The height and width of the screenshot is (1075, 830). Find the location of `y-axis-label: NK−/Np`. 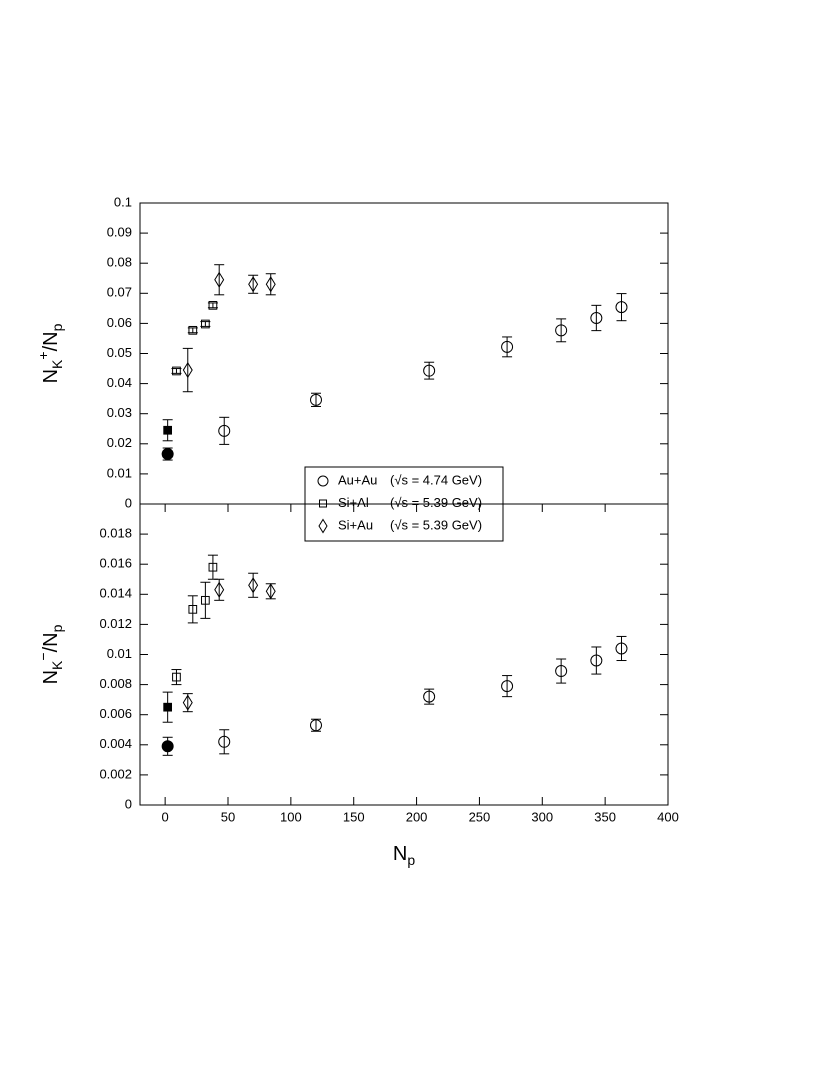

y-axis-label: NK−/Np is located at coordinates (50, 654).